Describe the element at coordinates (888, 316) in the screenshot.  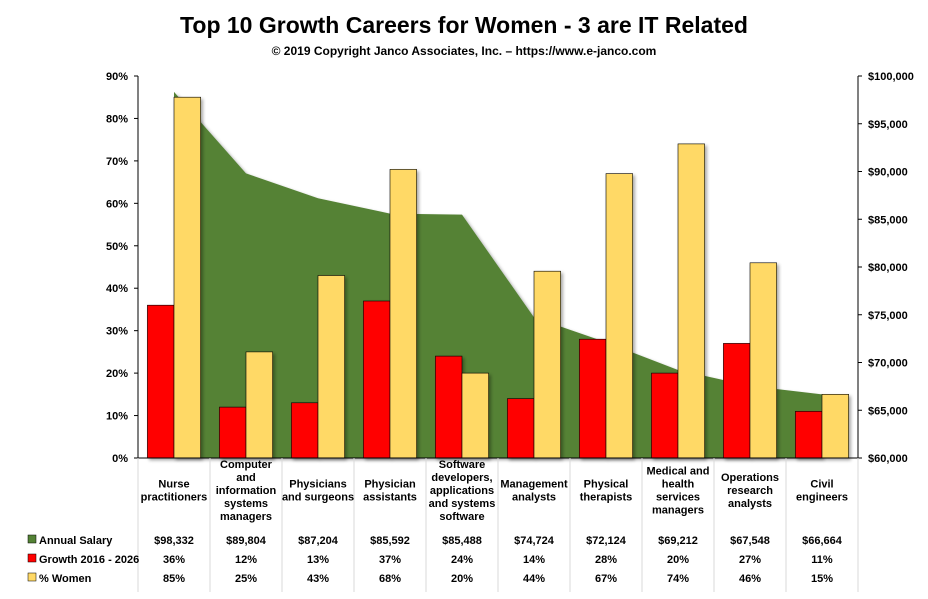
I see `right-tick-label: $75,000` at that location.